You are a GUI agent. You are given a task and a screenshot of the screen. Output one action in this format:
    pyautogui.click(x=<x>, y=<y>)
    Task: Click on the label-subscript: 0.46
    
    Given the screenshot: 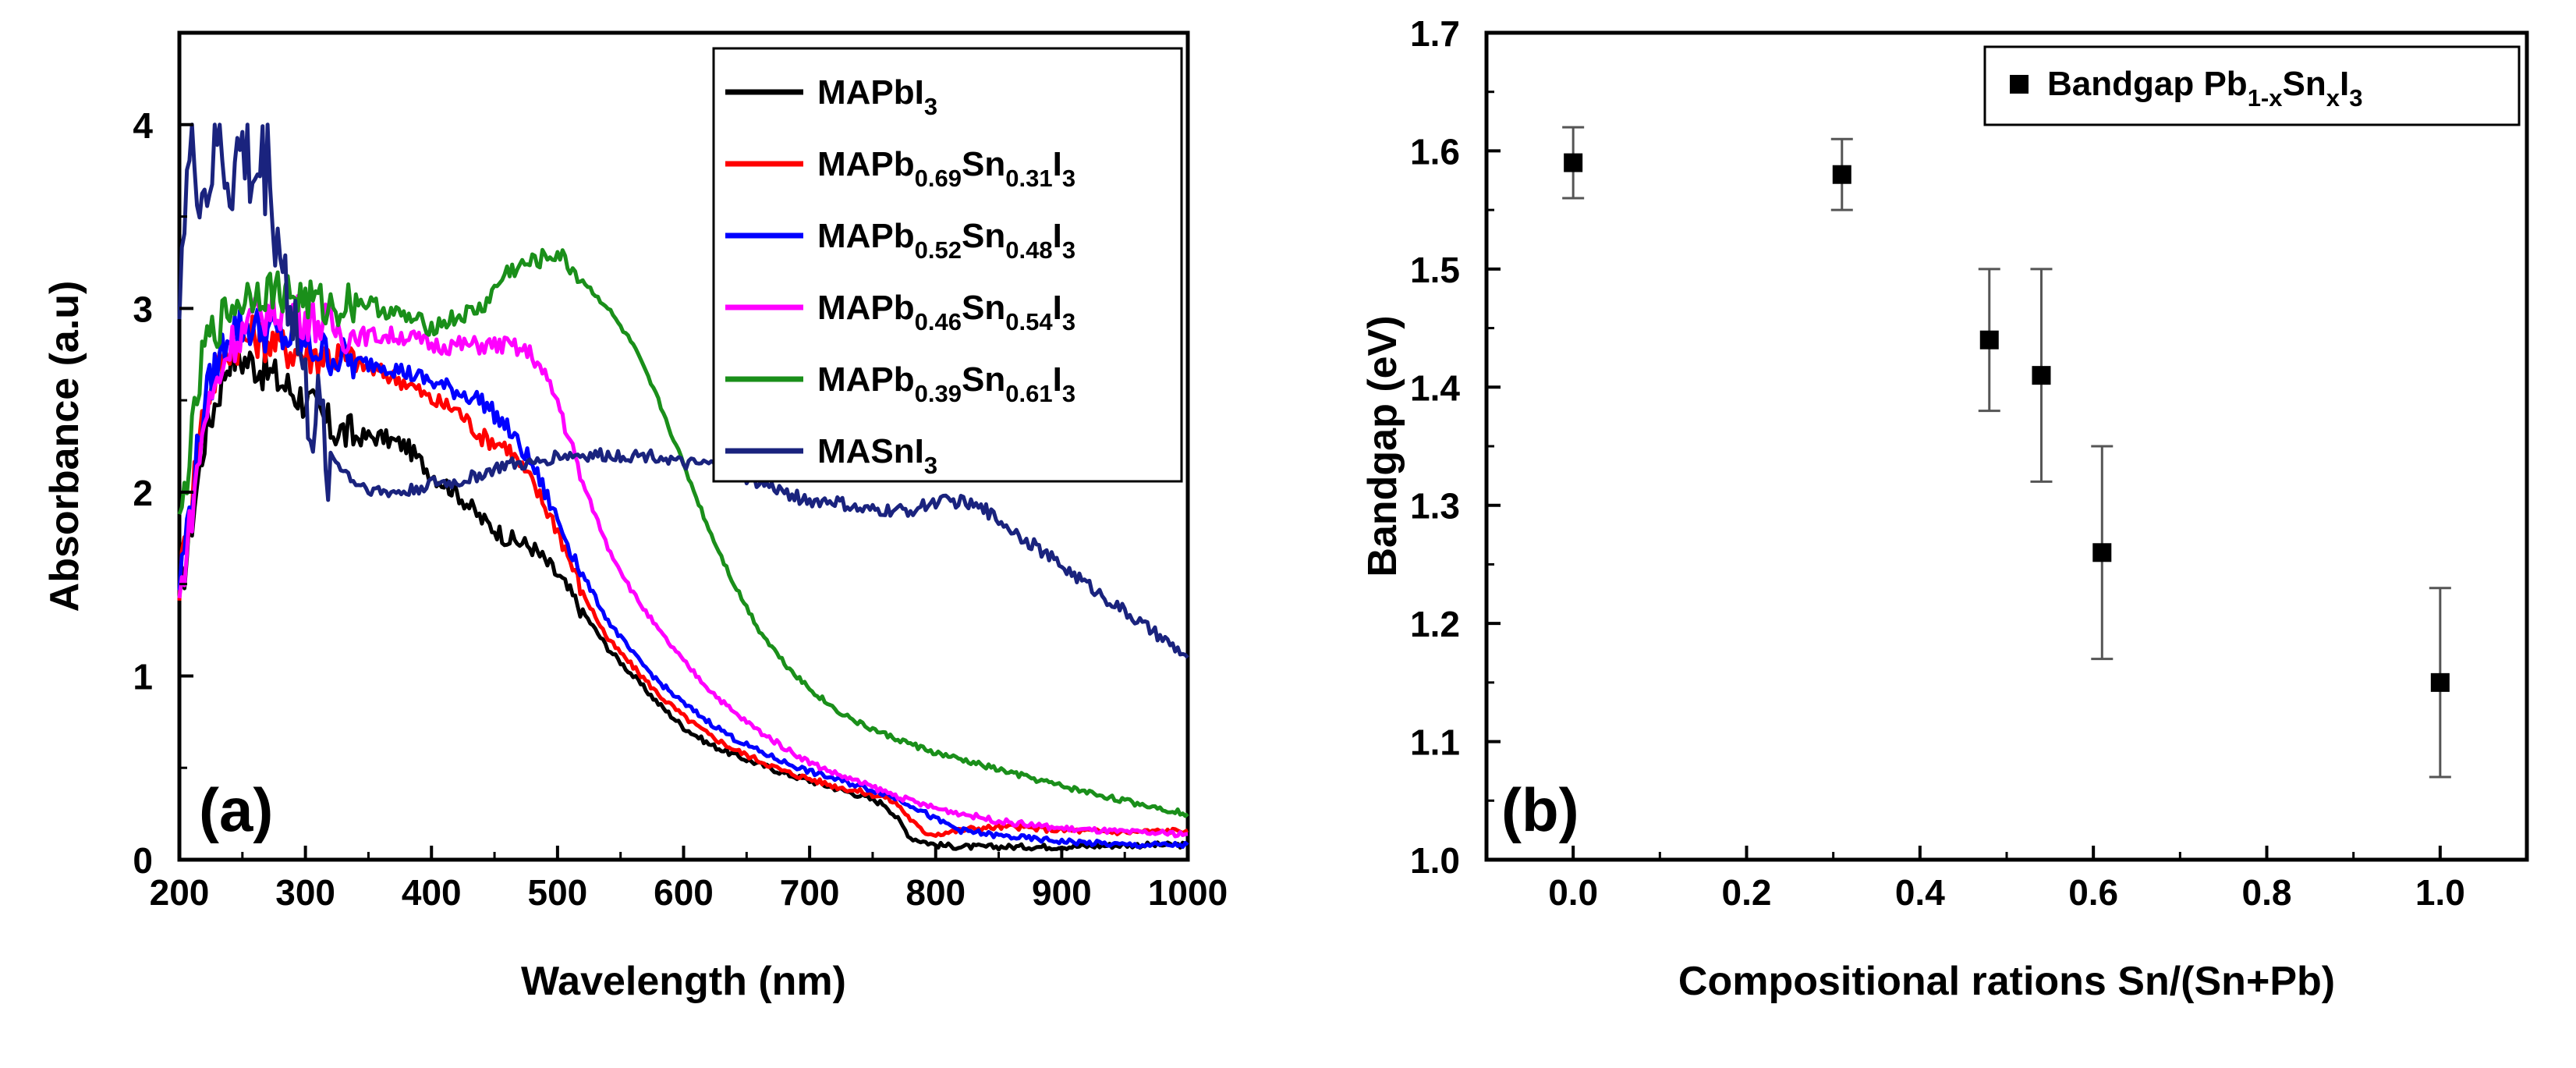 What is the action you would take?
    pyautogui.click(x=939, y=321)
    